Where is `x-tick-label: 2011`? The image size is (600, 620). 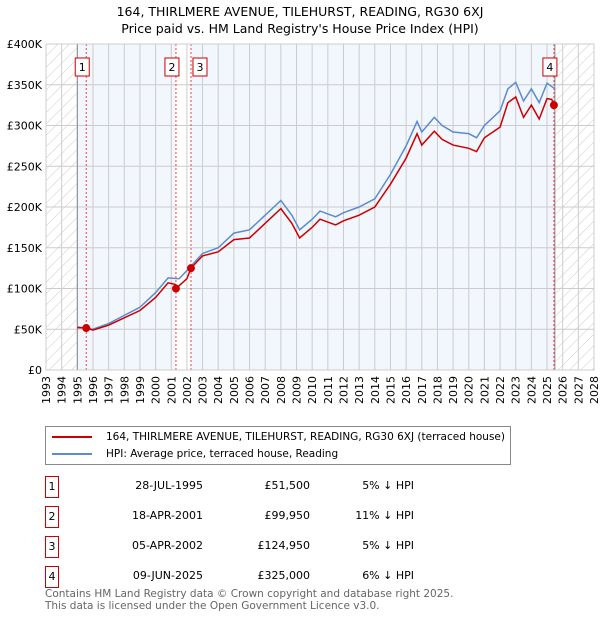
x-tick-label: 2011 is located at coordinates (328, 390).